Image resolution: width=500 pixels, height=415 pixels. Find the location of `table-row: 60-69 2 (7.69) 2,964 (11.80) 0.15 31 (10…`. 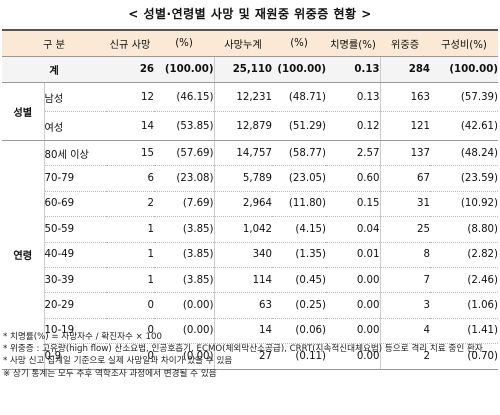

table-row: 60-69 2 (7.69) 2,964 (11.80) 0.15 31 (10… is located at coordinates (250, 204).